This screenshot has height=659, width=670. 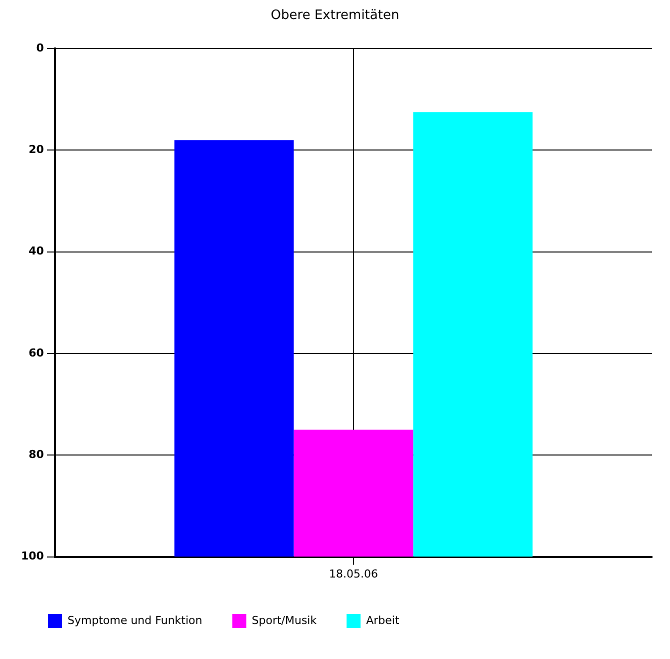 What do you see at coordinates (36, 455) in the screenshot?
I see `y-tick-label: 80` at bounding box center [36, 455].